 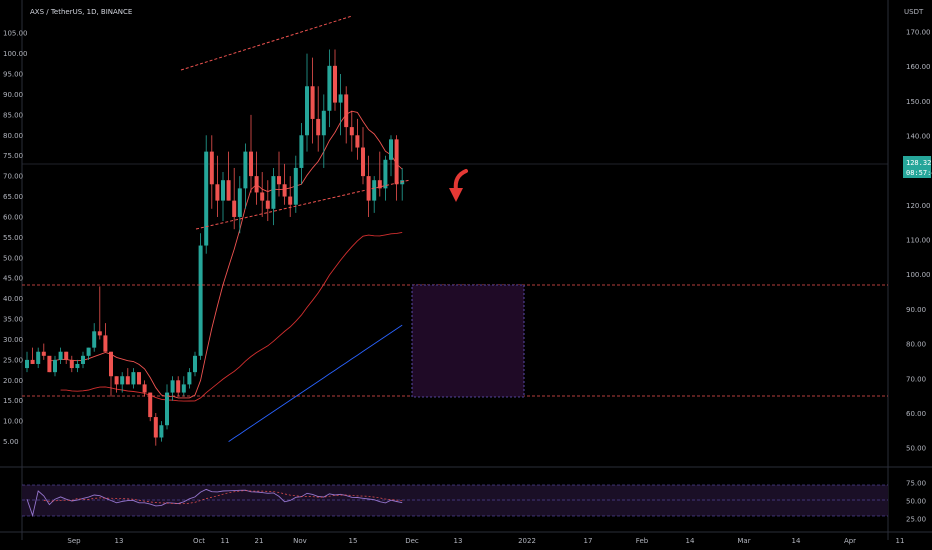 What do you see at coordinates (119, 541) in the screenshot?
I see `x-axis-tick-1: 13` at bounding box center [119, 541].